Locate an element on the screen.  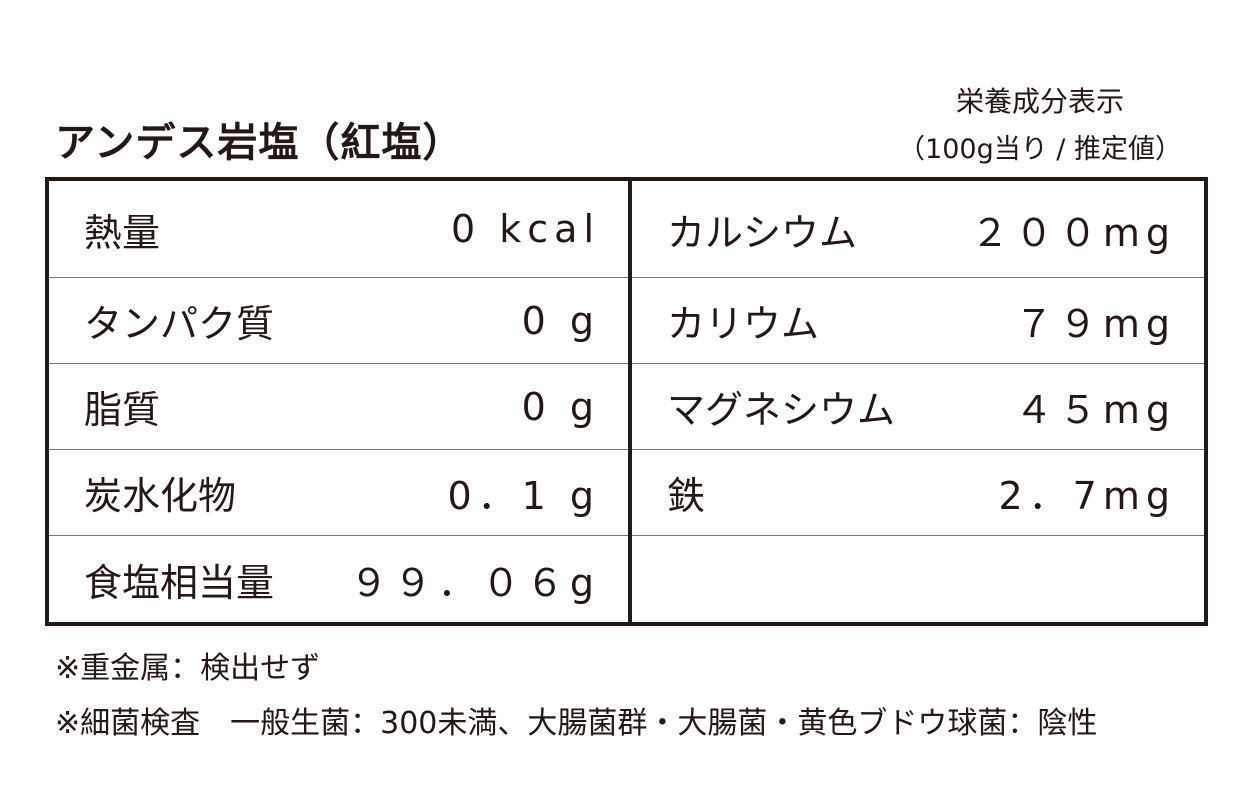
nutrient-value: ７９mg is located at coordinates (1095, 324).